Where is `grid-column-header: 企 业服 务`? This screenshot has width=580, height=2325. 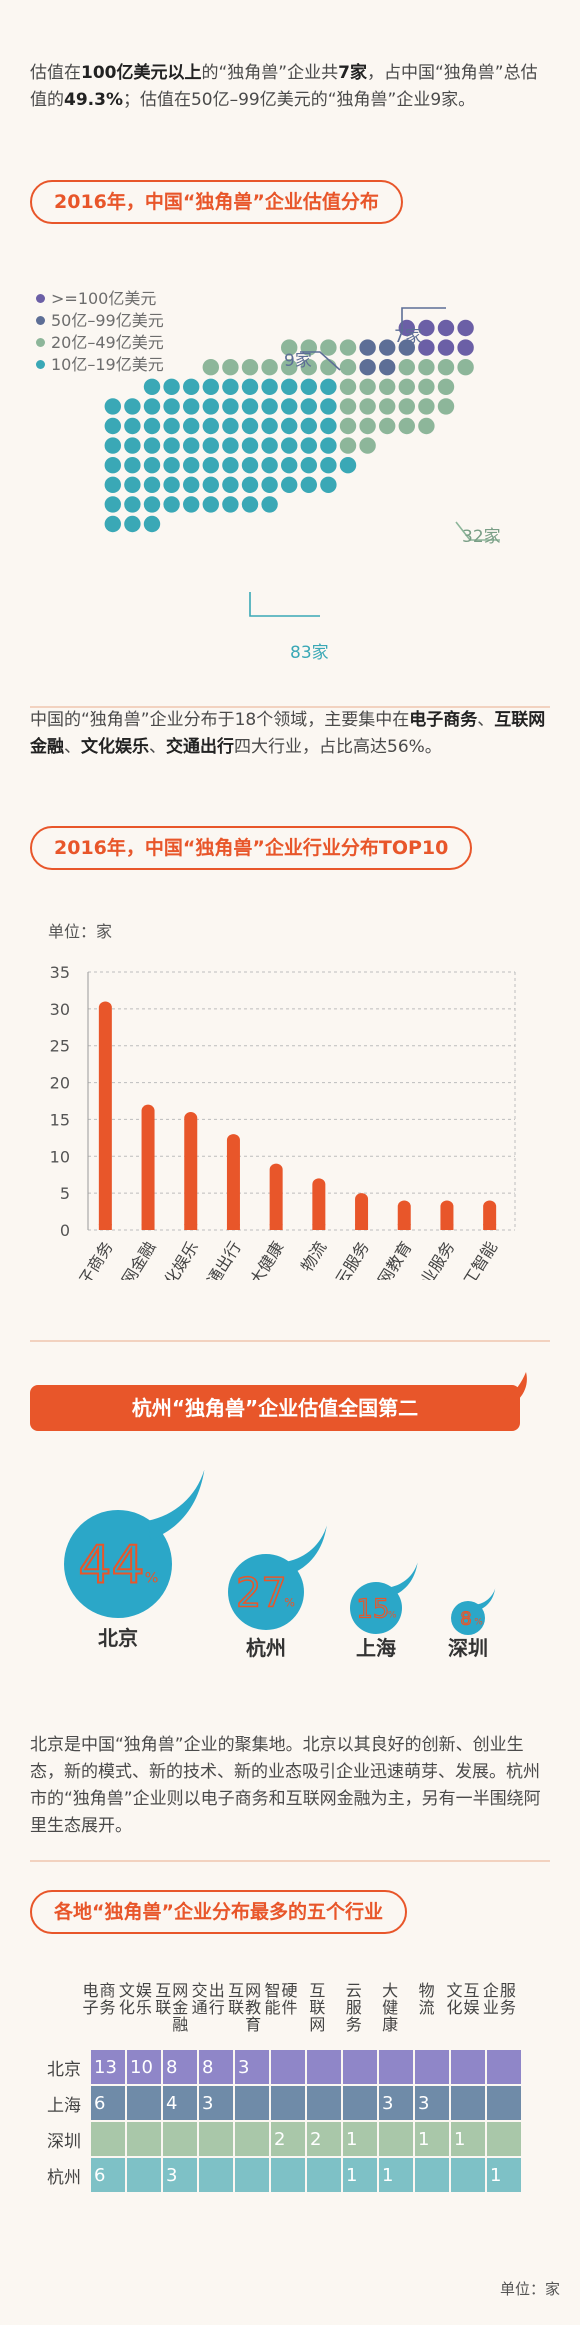
grid-column-header: 企 业服 务 is located at coordinates (499, 1999).